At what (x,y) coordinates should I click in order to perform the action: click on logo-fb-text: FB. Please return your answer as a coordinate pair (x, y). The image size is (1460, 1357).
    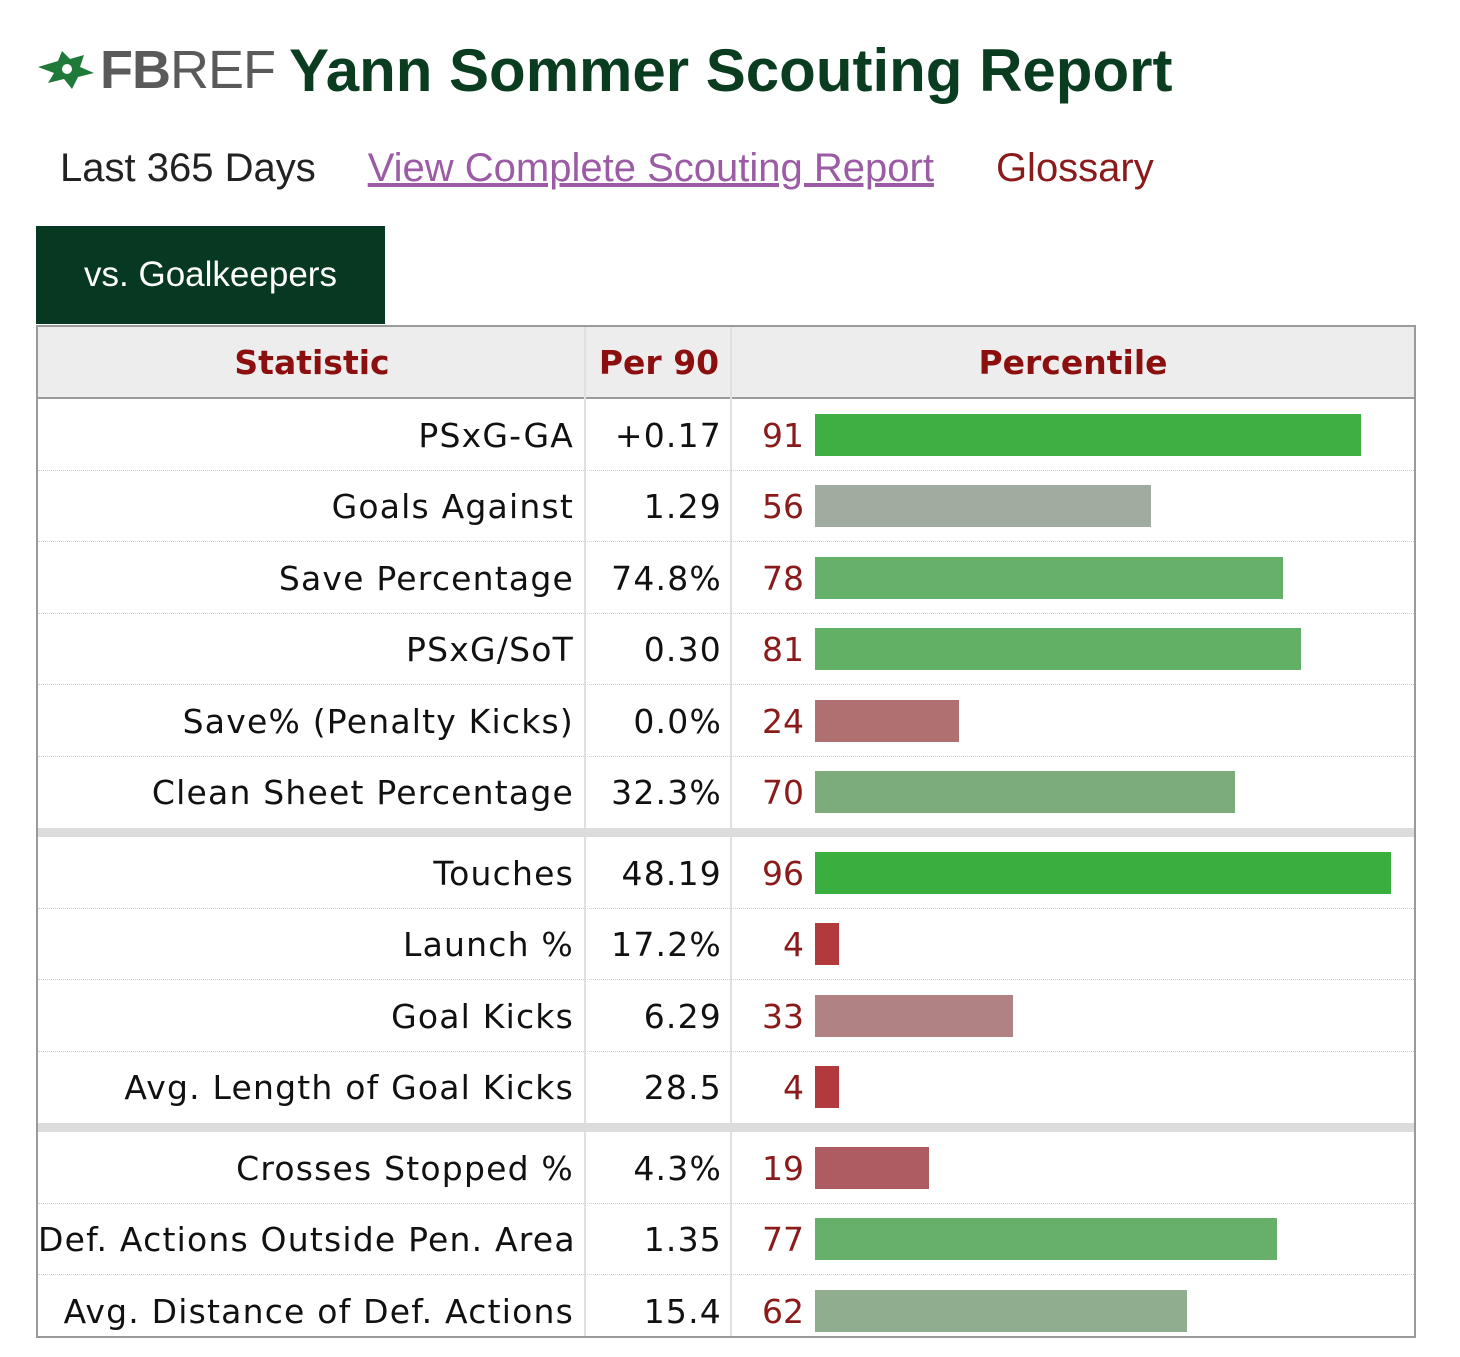
    Looking at the image, I should click on (135, 70).